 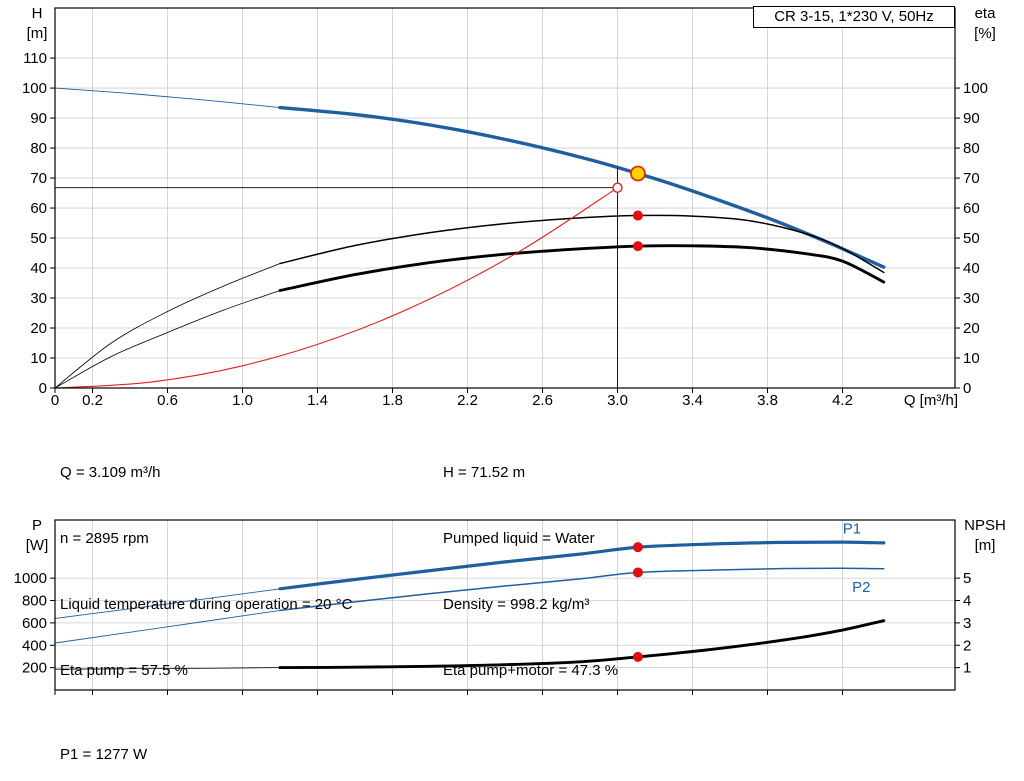 What do you see at coordinates (985, 536) in the screenshot?
I see `npsh-axis-label: NPSH [m]` at bounding box center [985, 536].